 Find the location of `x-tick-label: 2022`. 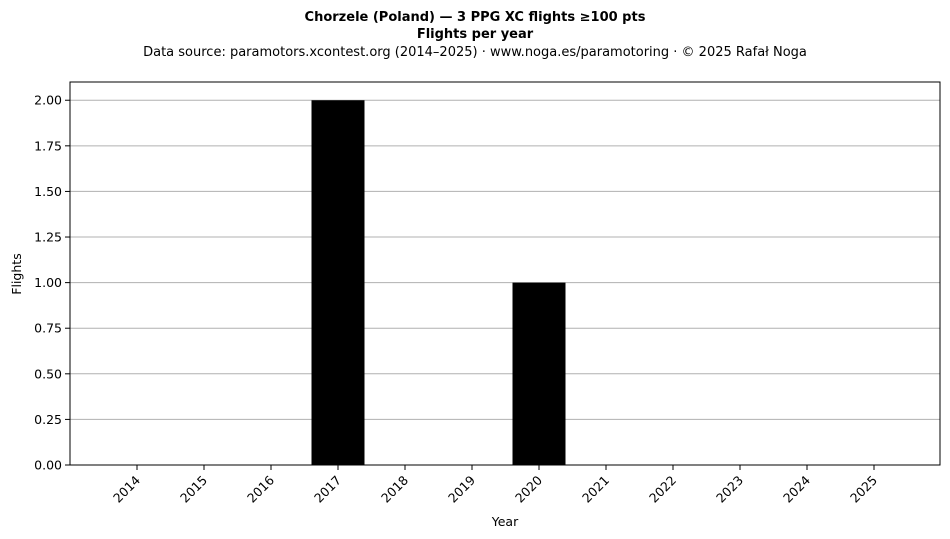

x-tick-label: 2022 is located at coordinates (662, 489).